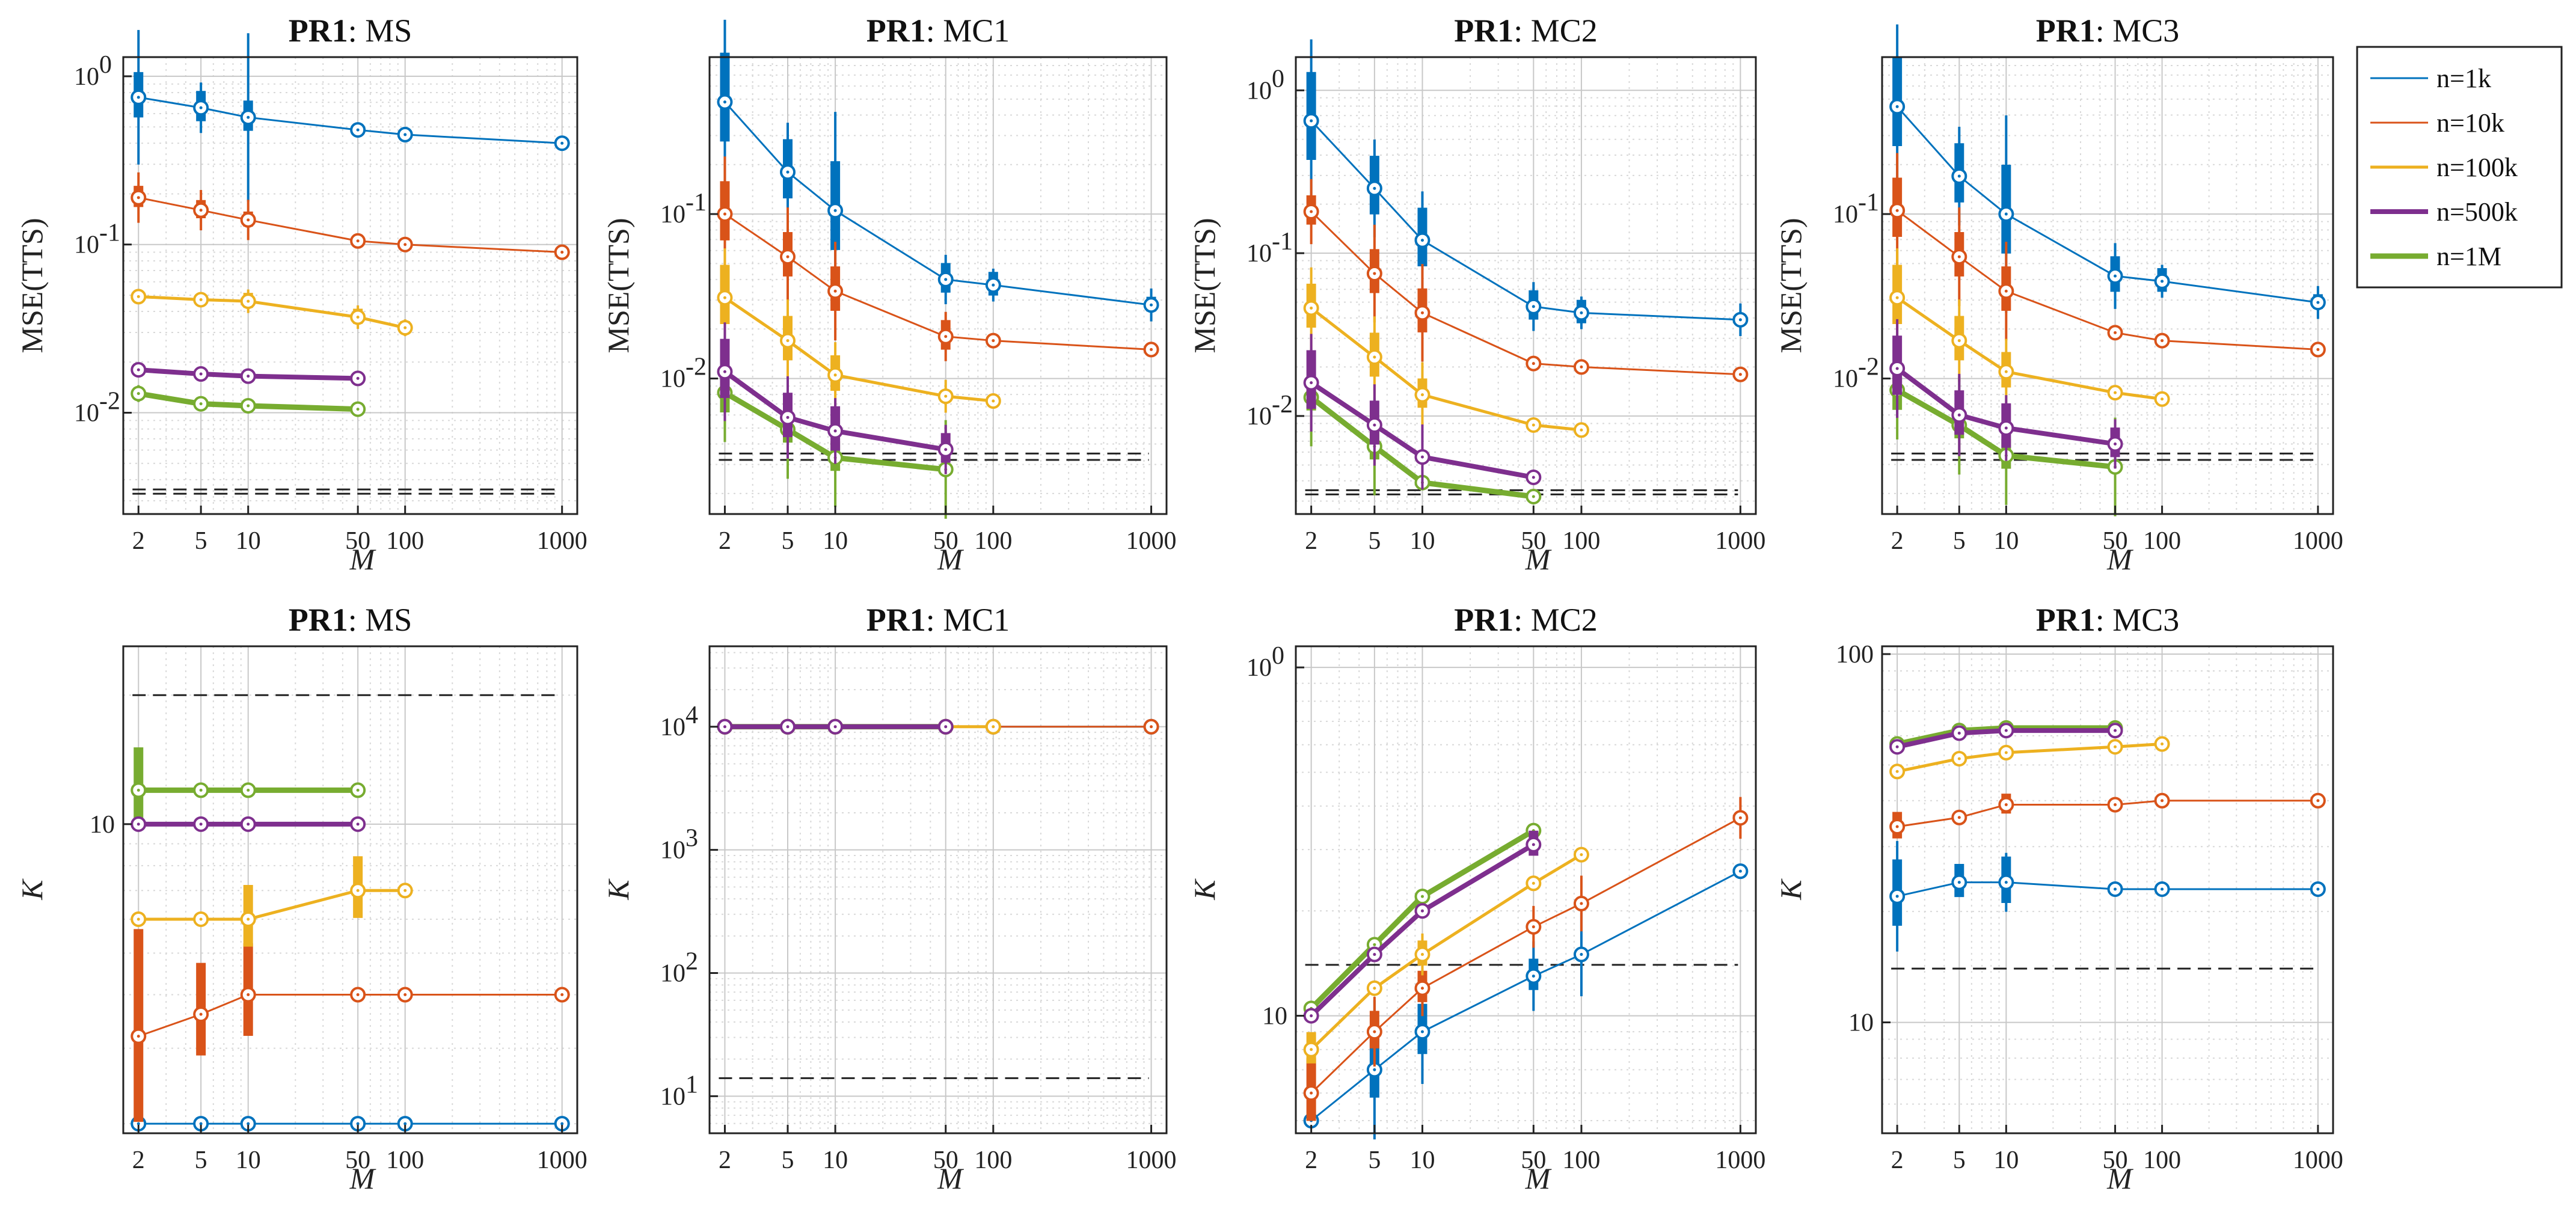 This screenshot has width=2576, height=1209. What do you see at coordinates (248, 786) in the screenshot?
I see `series-n=1M` at bounding box center [248, 786].